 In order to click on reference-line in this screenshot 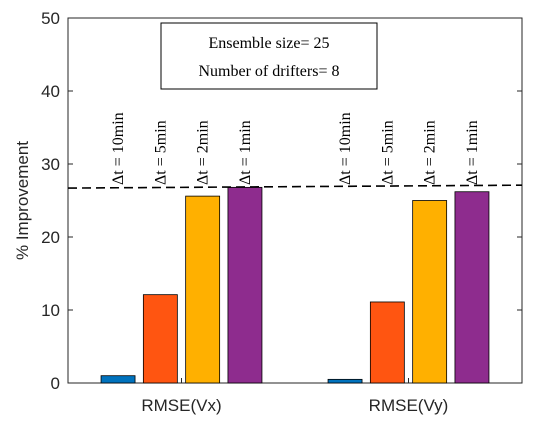, I will do `click(295, 186)`.